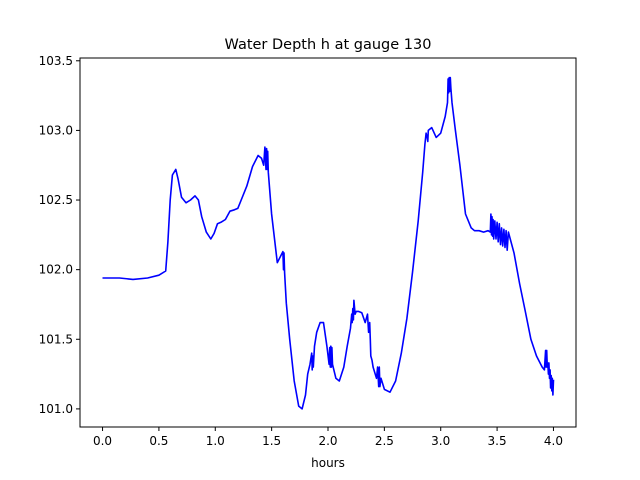 This screenshot has height=480, width=640. I want to click on y-tick-label: 102.5, so click(56, 200).